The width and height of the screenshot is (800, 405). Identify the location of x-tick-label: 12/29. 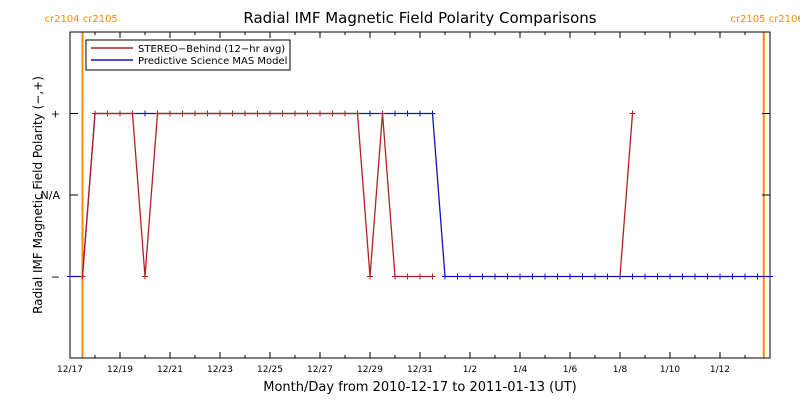
(370, 370).